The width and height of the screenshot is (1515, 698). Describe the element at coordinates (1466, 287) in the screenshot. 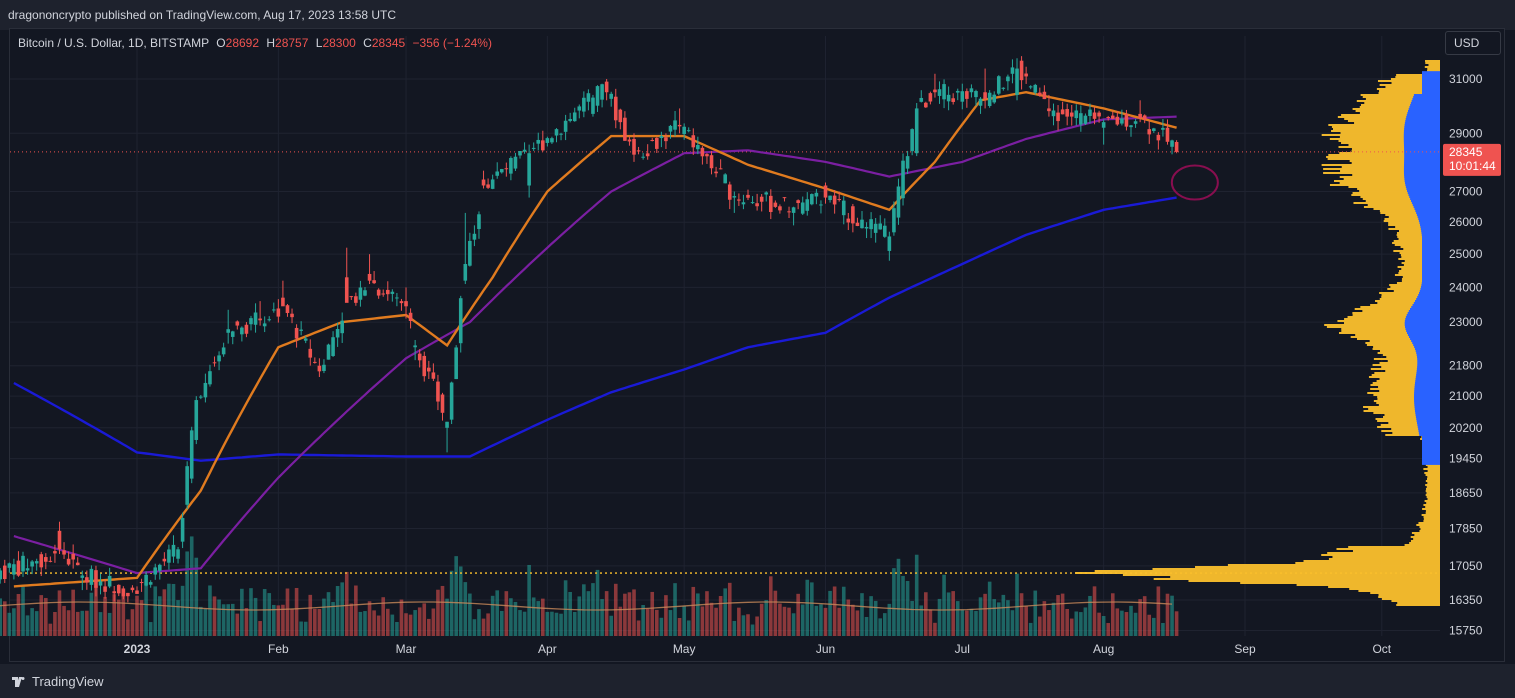

I see `price-tick-label: 24000` at that location.